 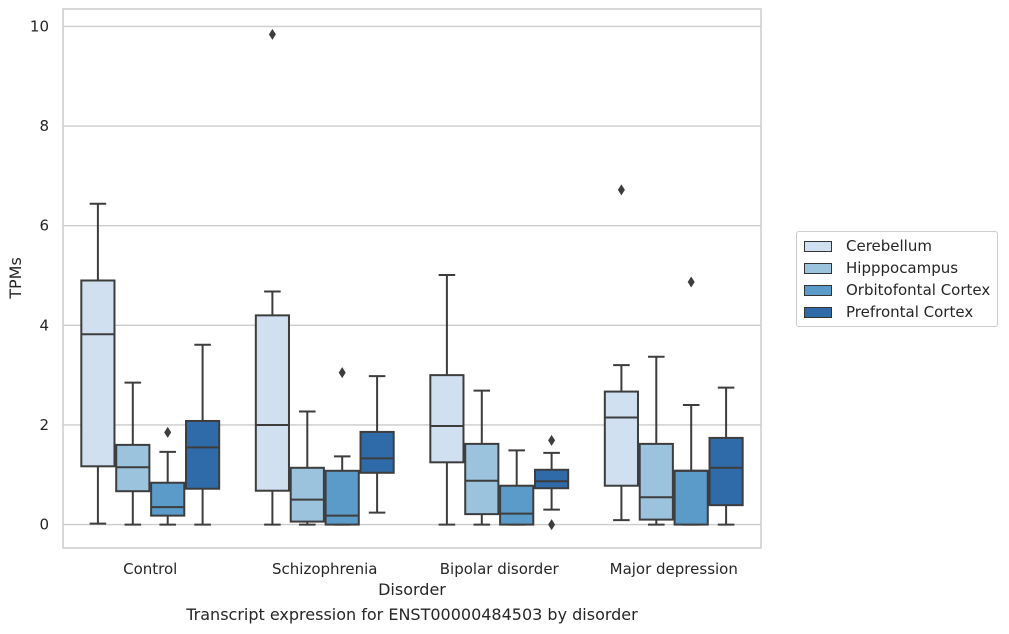 What do you see at coordinates (902, 268) in the screenshot?
I see `legend-label: Hipppocampus` at bounding box center [902, 268].